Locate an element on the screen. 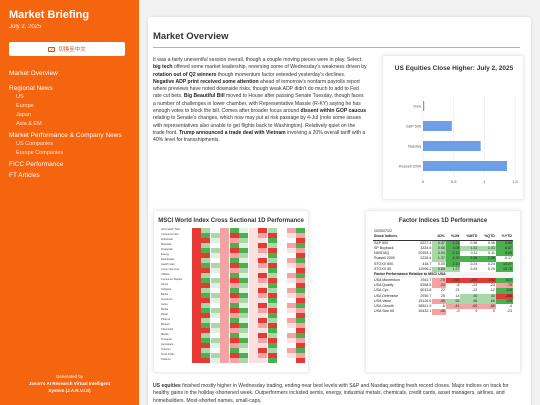  table-cell: 2.10 is located at coordinates (453, 254).